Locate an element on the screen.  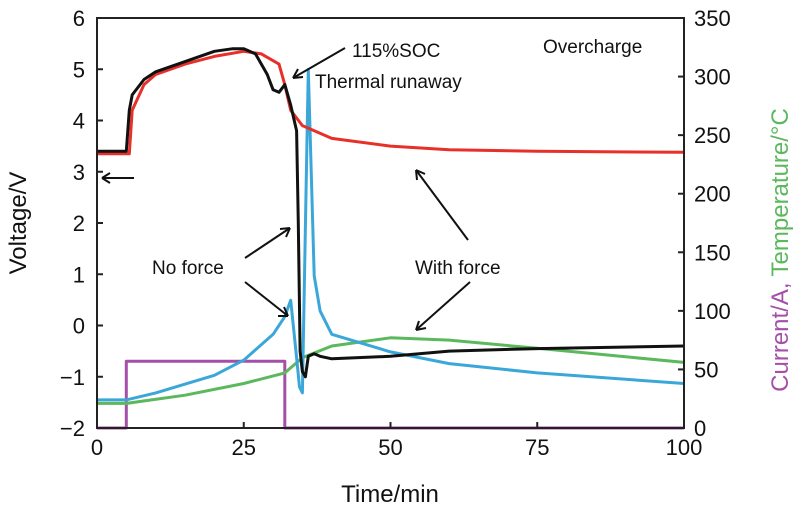
y-tick-label-right: 150 is located at coordinates (712, 252).